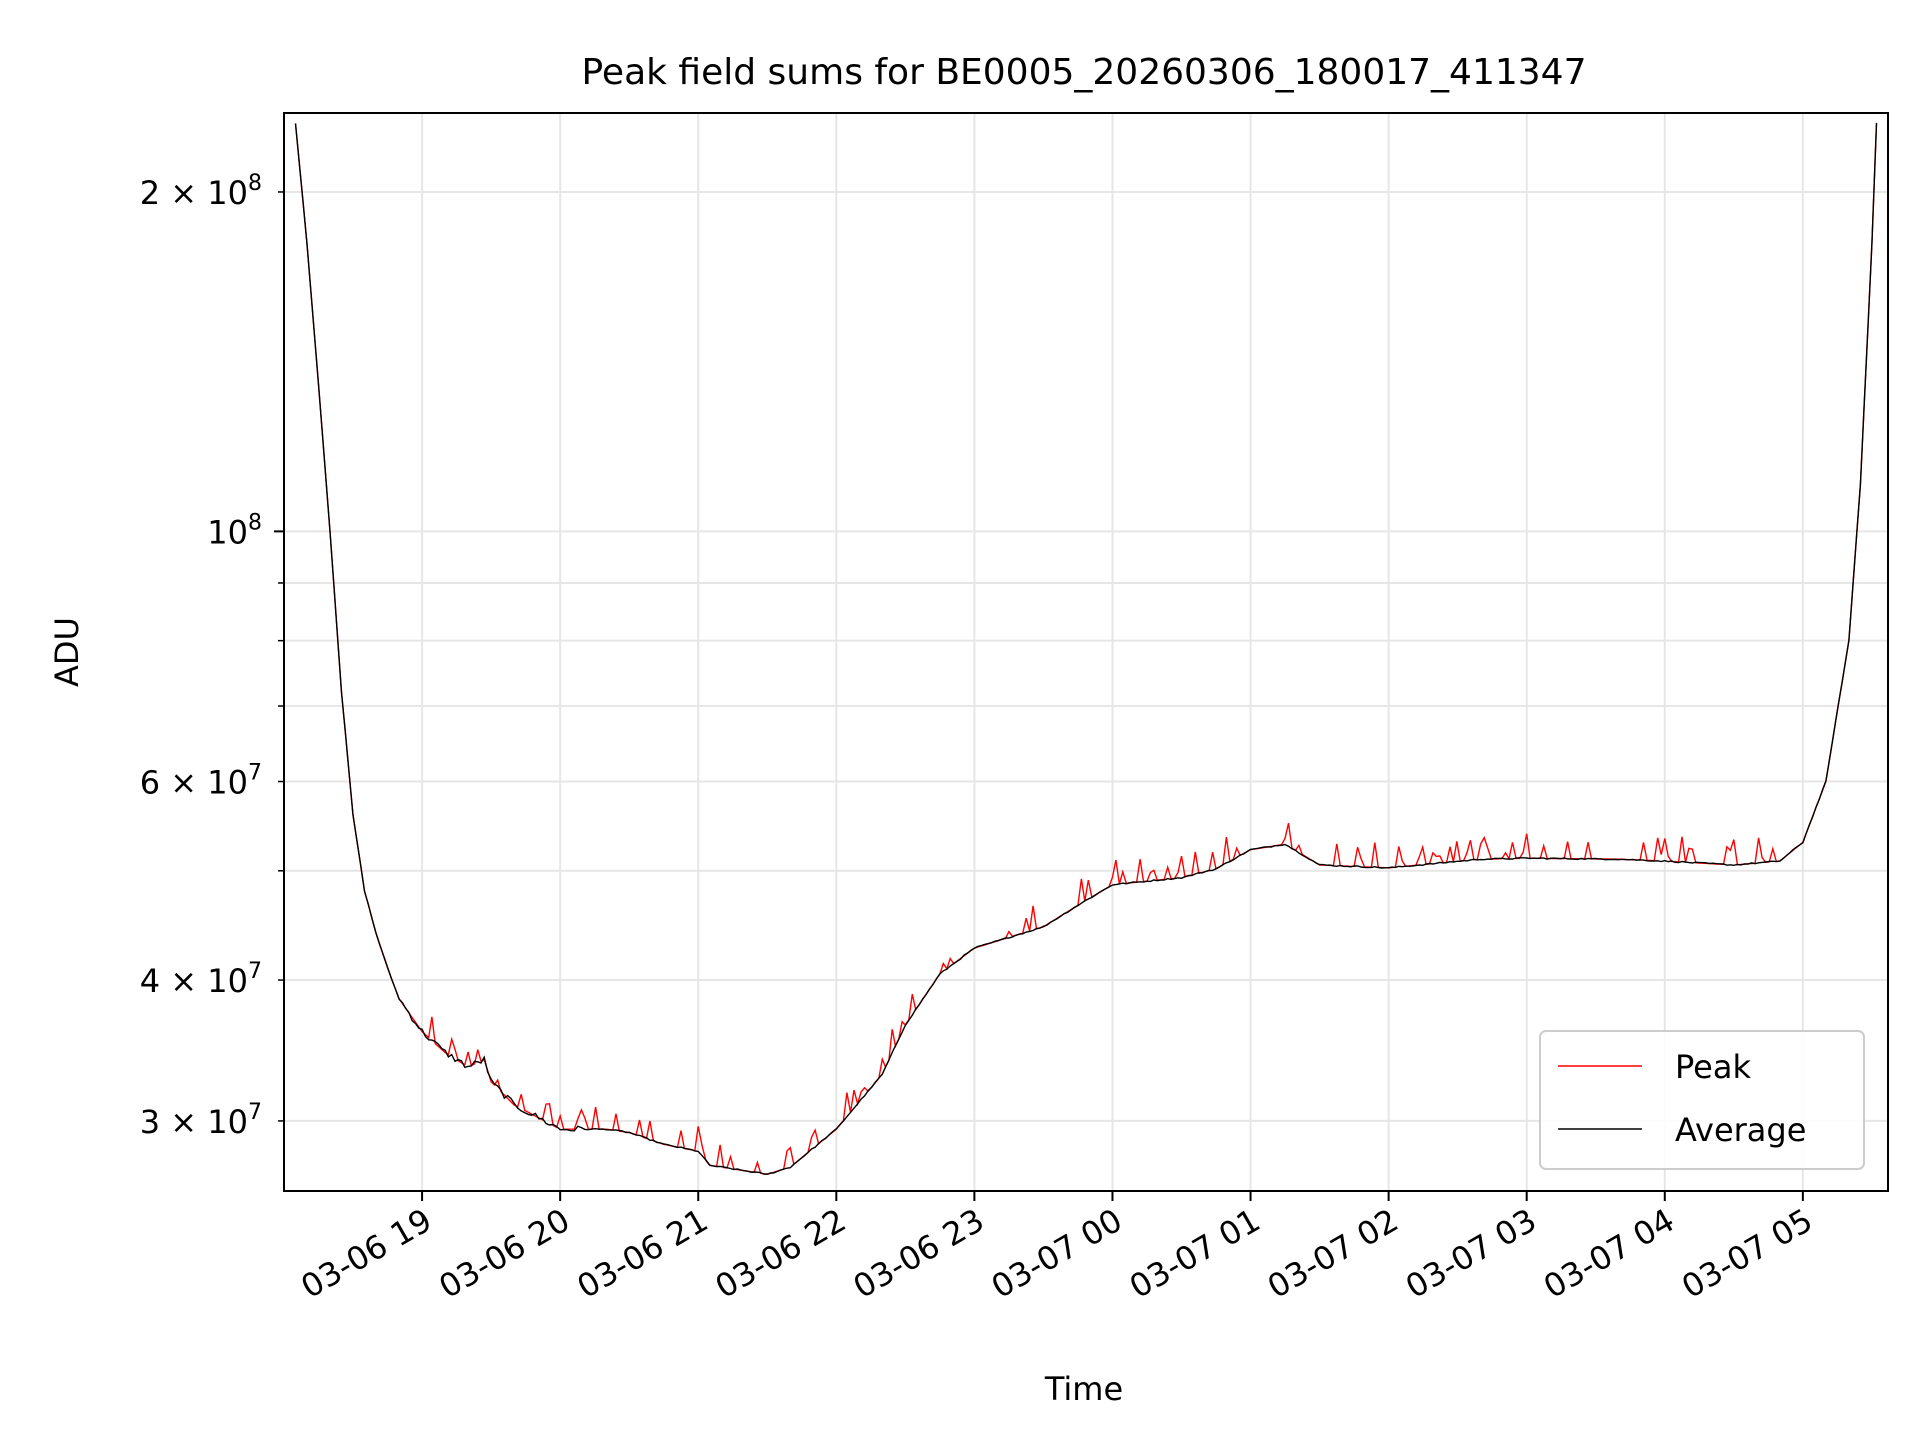 The image size is (1920, 1440). Describe the element at coordinates (234, 530) in the screenshot. I see `y-tick-label: 108` at that location.